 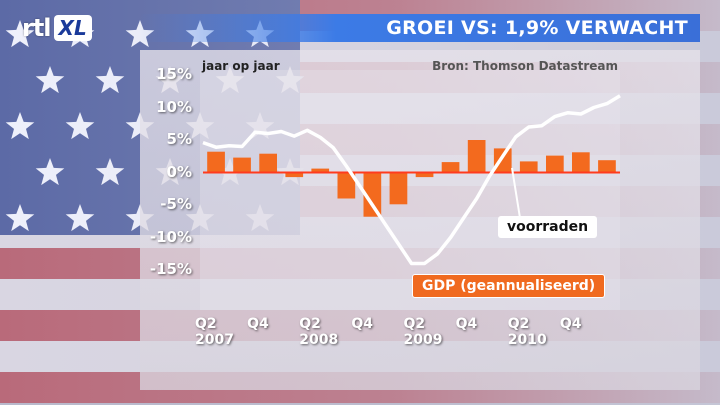 I want to click on headline-bar: GROEI VS: 1,9% VERWACHT, so click(x=420, y=28).